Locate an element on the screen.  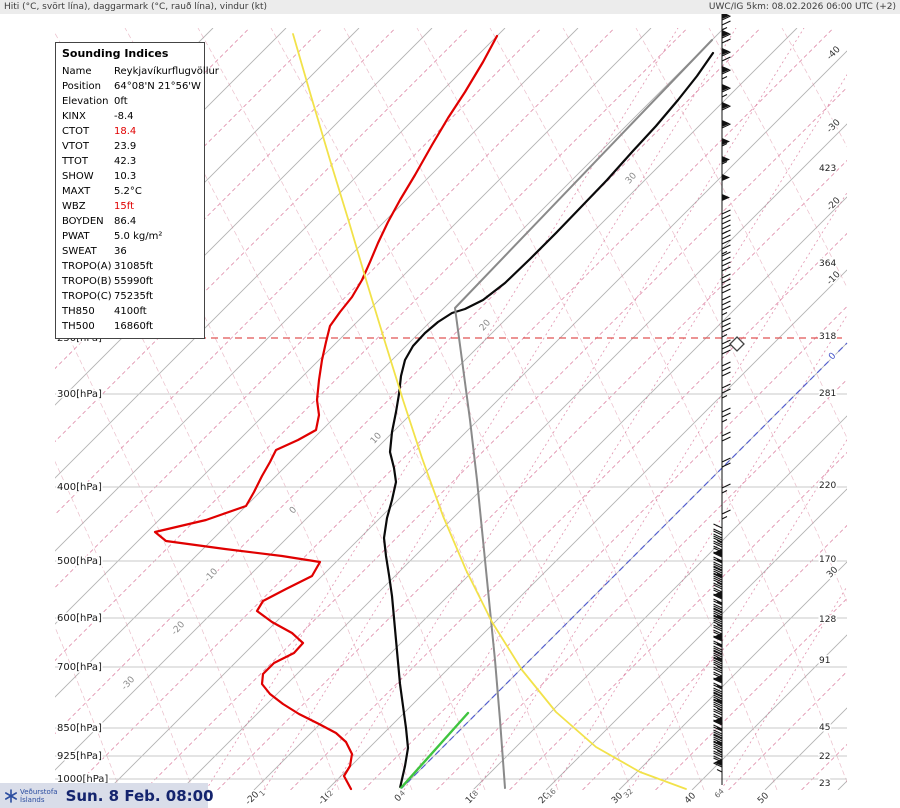
index-row-tropo-a-: TROPO(A) 31085ft is located at coordinates (132, 266).